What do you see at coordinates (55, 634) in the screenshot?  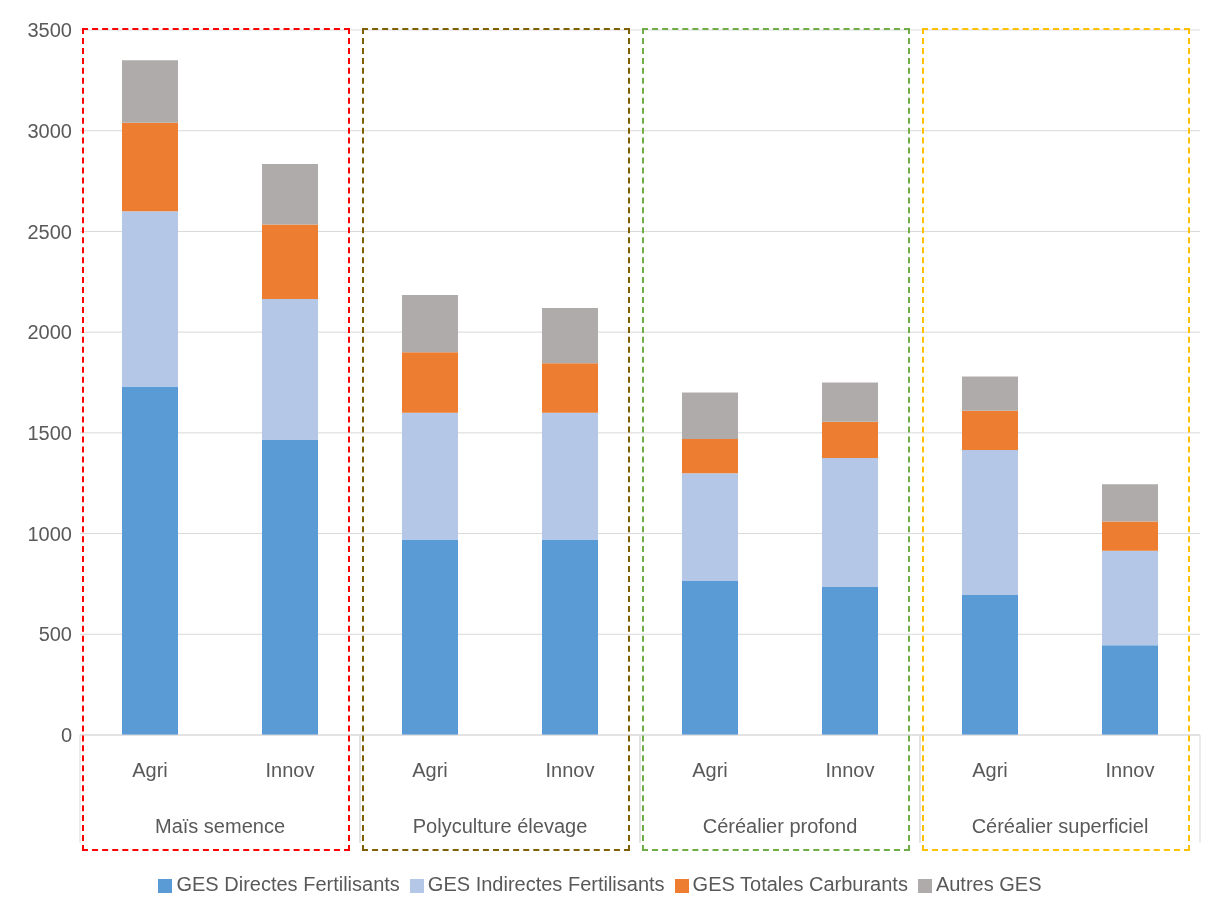 I see `y-tick-label: 500` at bounding box center [55, 634].